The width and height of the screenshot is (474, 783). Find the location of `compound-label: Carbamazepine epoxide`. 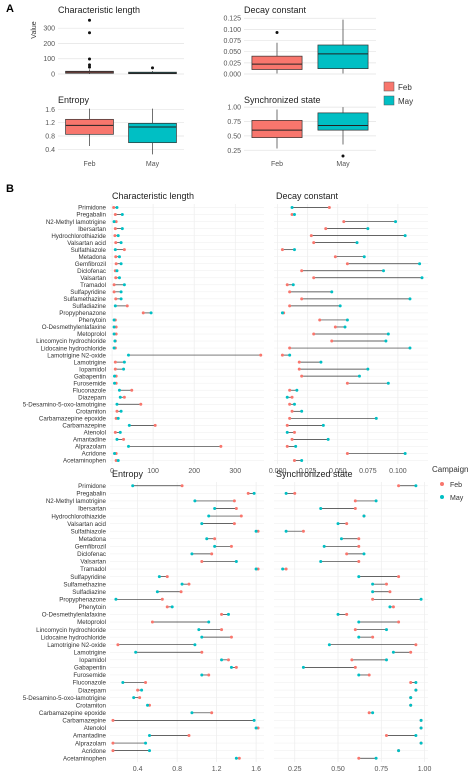

compound-label: Carbamazepine epoxide is located at coordinates (73, 419).